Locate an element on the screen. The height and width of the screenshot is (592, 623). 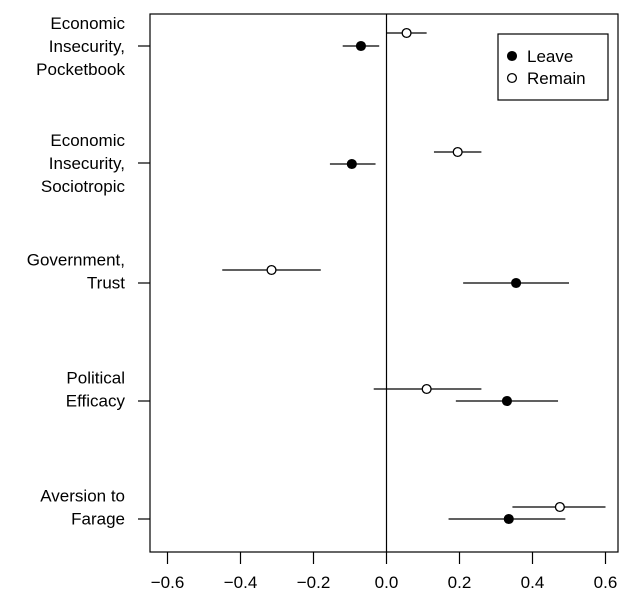
legend-box is located at coordinates (553, 67).